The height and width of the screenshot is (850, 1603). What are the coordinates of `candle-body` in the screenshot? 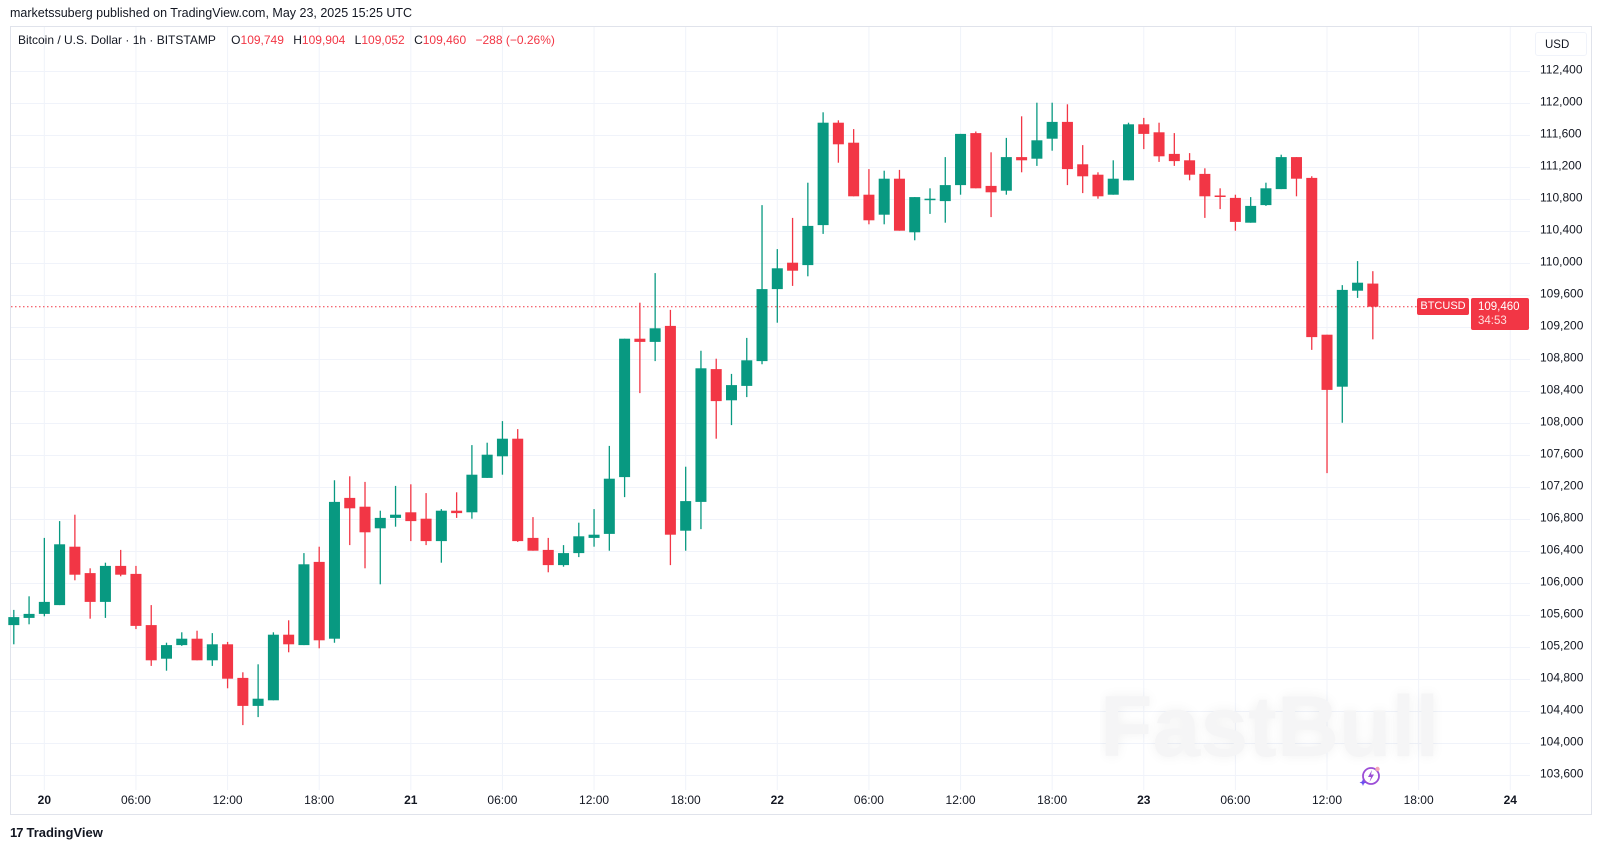 It's located at (121, 570).